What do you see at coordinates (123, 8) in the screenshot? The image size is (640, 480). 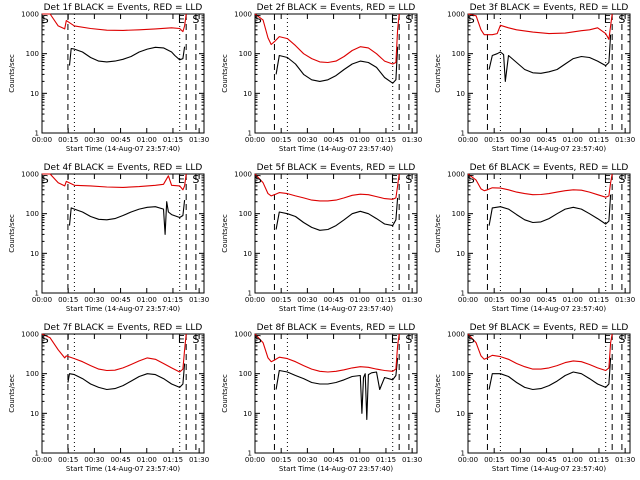 I see `chart-title: Det 1f BLACK = Events, RED = LLD` at bounding box center [123, 8].